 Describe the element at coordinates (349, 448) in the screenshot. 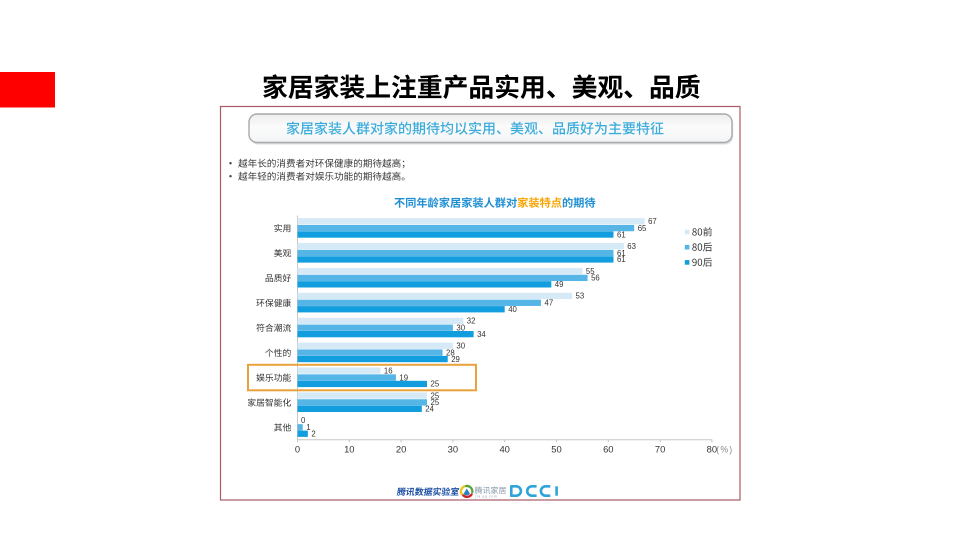

I see `svg-text: 10` at that location.